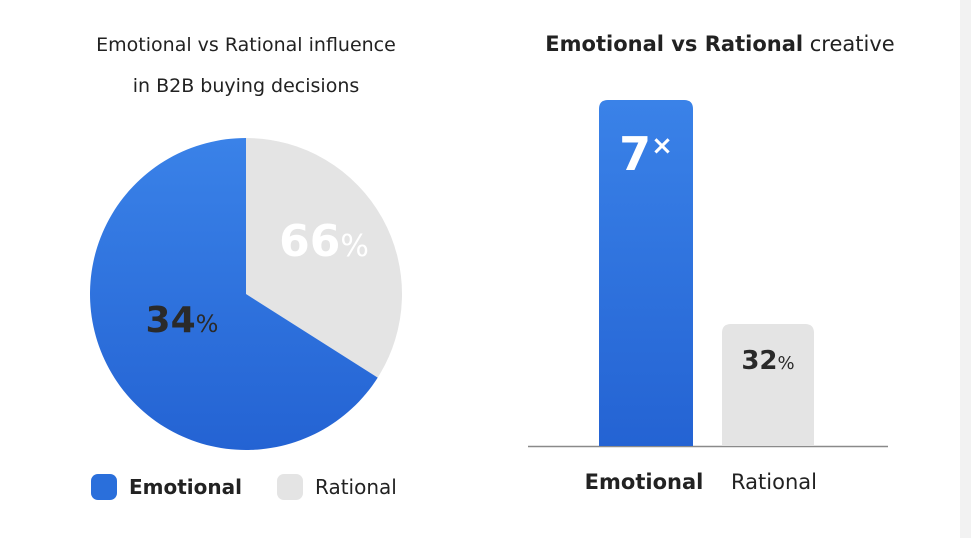  I want to click on legend-item-rational: Rational, so click(337, 487).